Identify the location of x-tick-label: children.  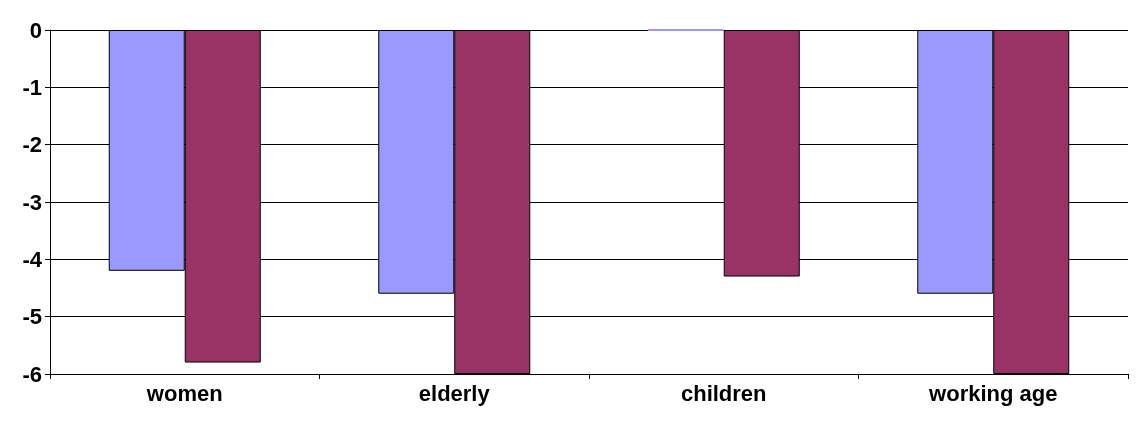
(723, 393).